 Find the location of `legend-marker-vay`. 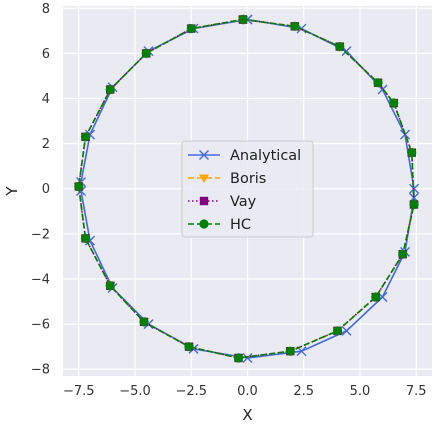

legend-marker-vay is located at coordinates (204, 201).